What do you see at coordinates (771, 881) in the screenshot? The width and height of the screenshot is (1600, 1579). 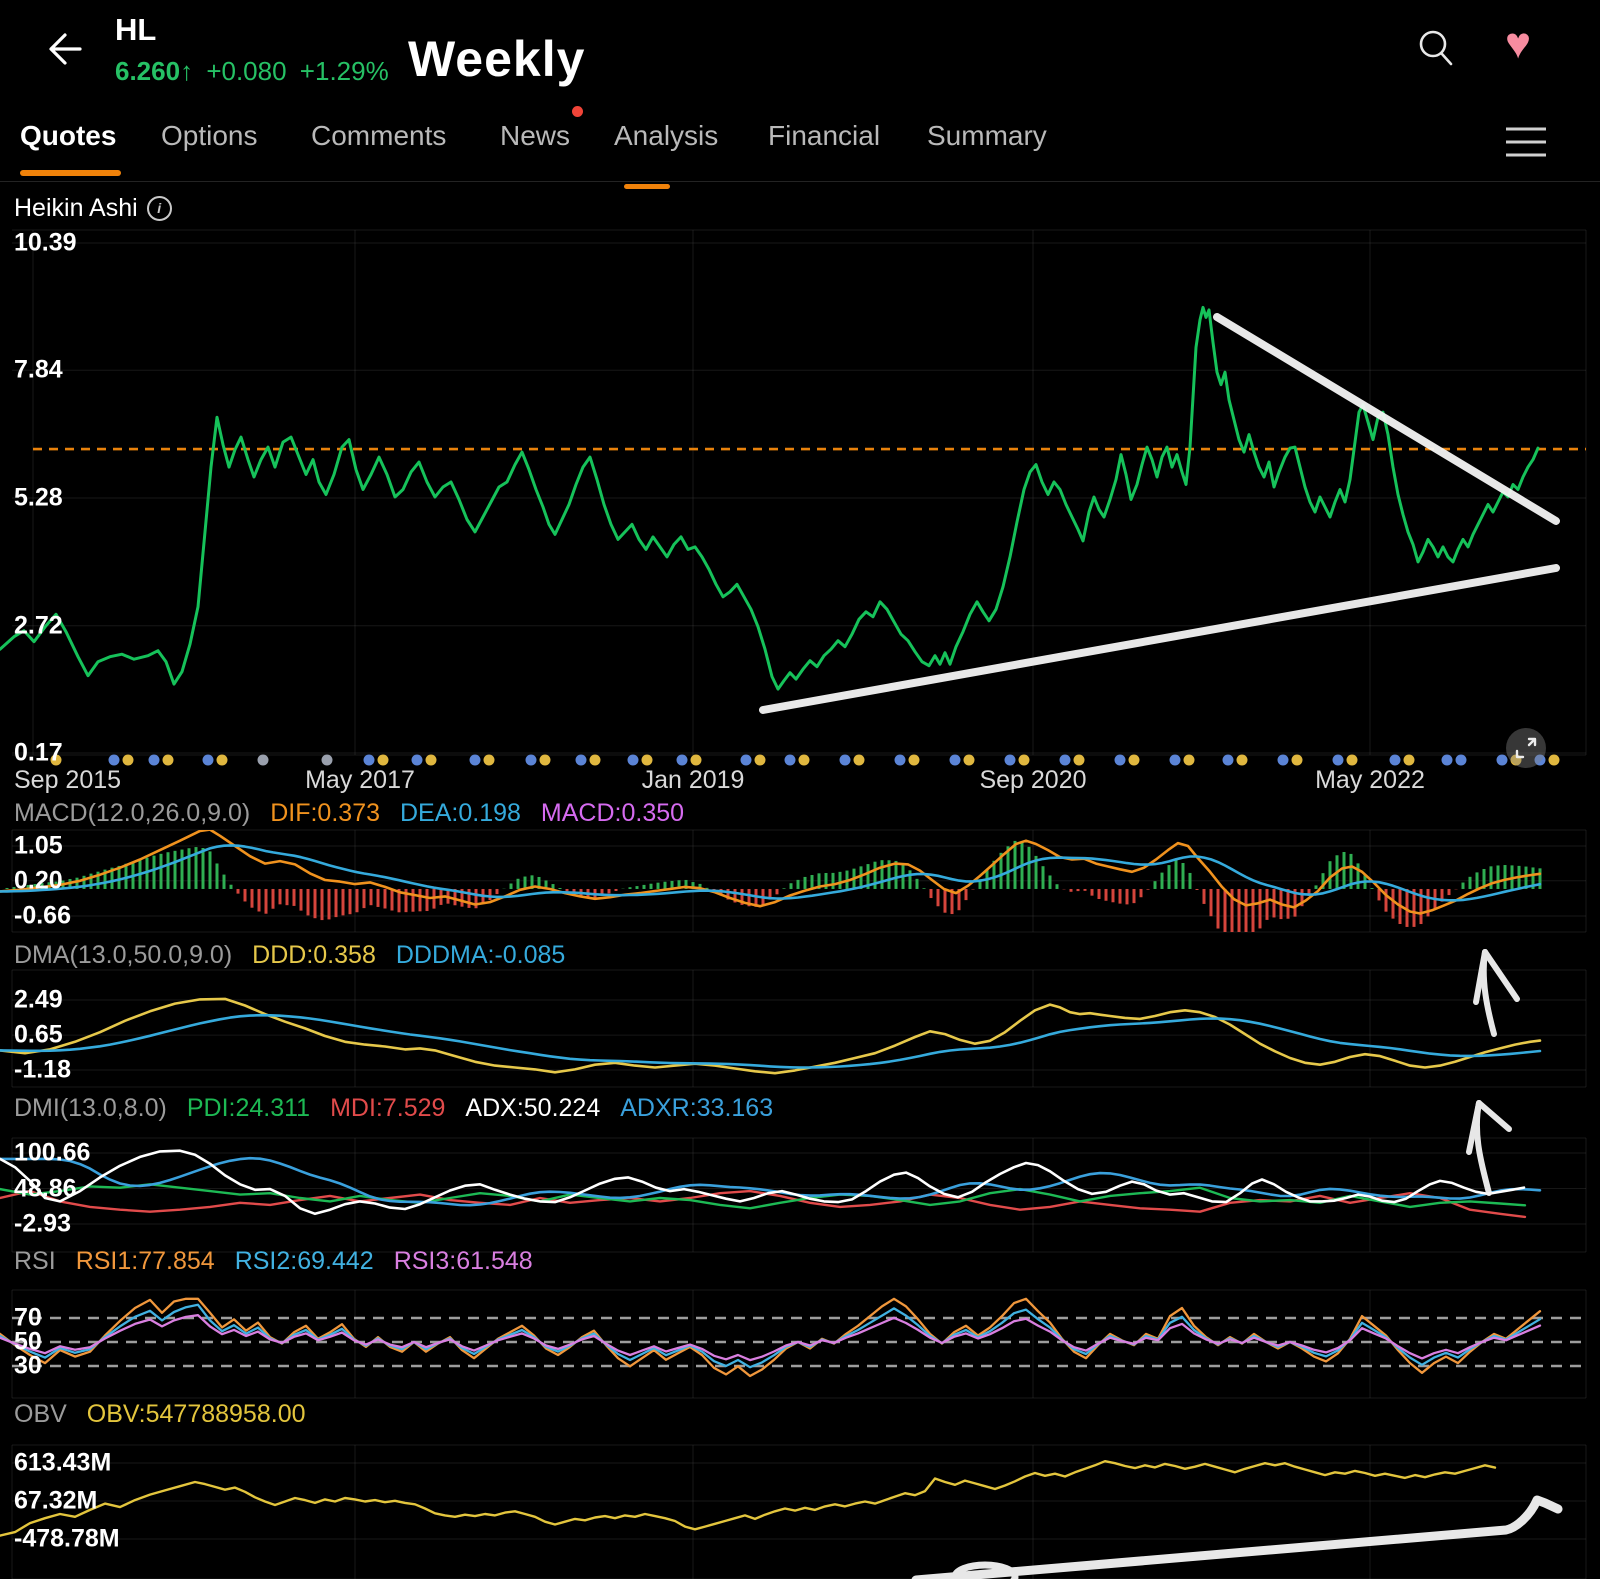 I see `macd-series` at bounding box center [771, 881].